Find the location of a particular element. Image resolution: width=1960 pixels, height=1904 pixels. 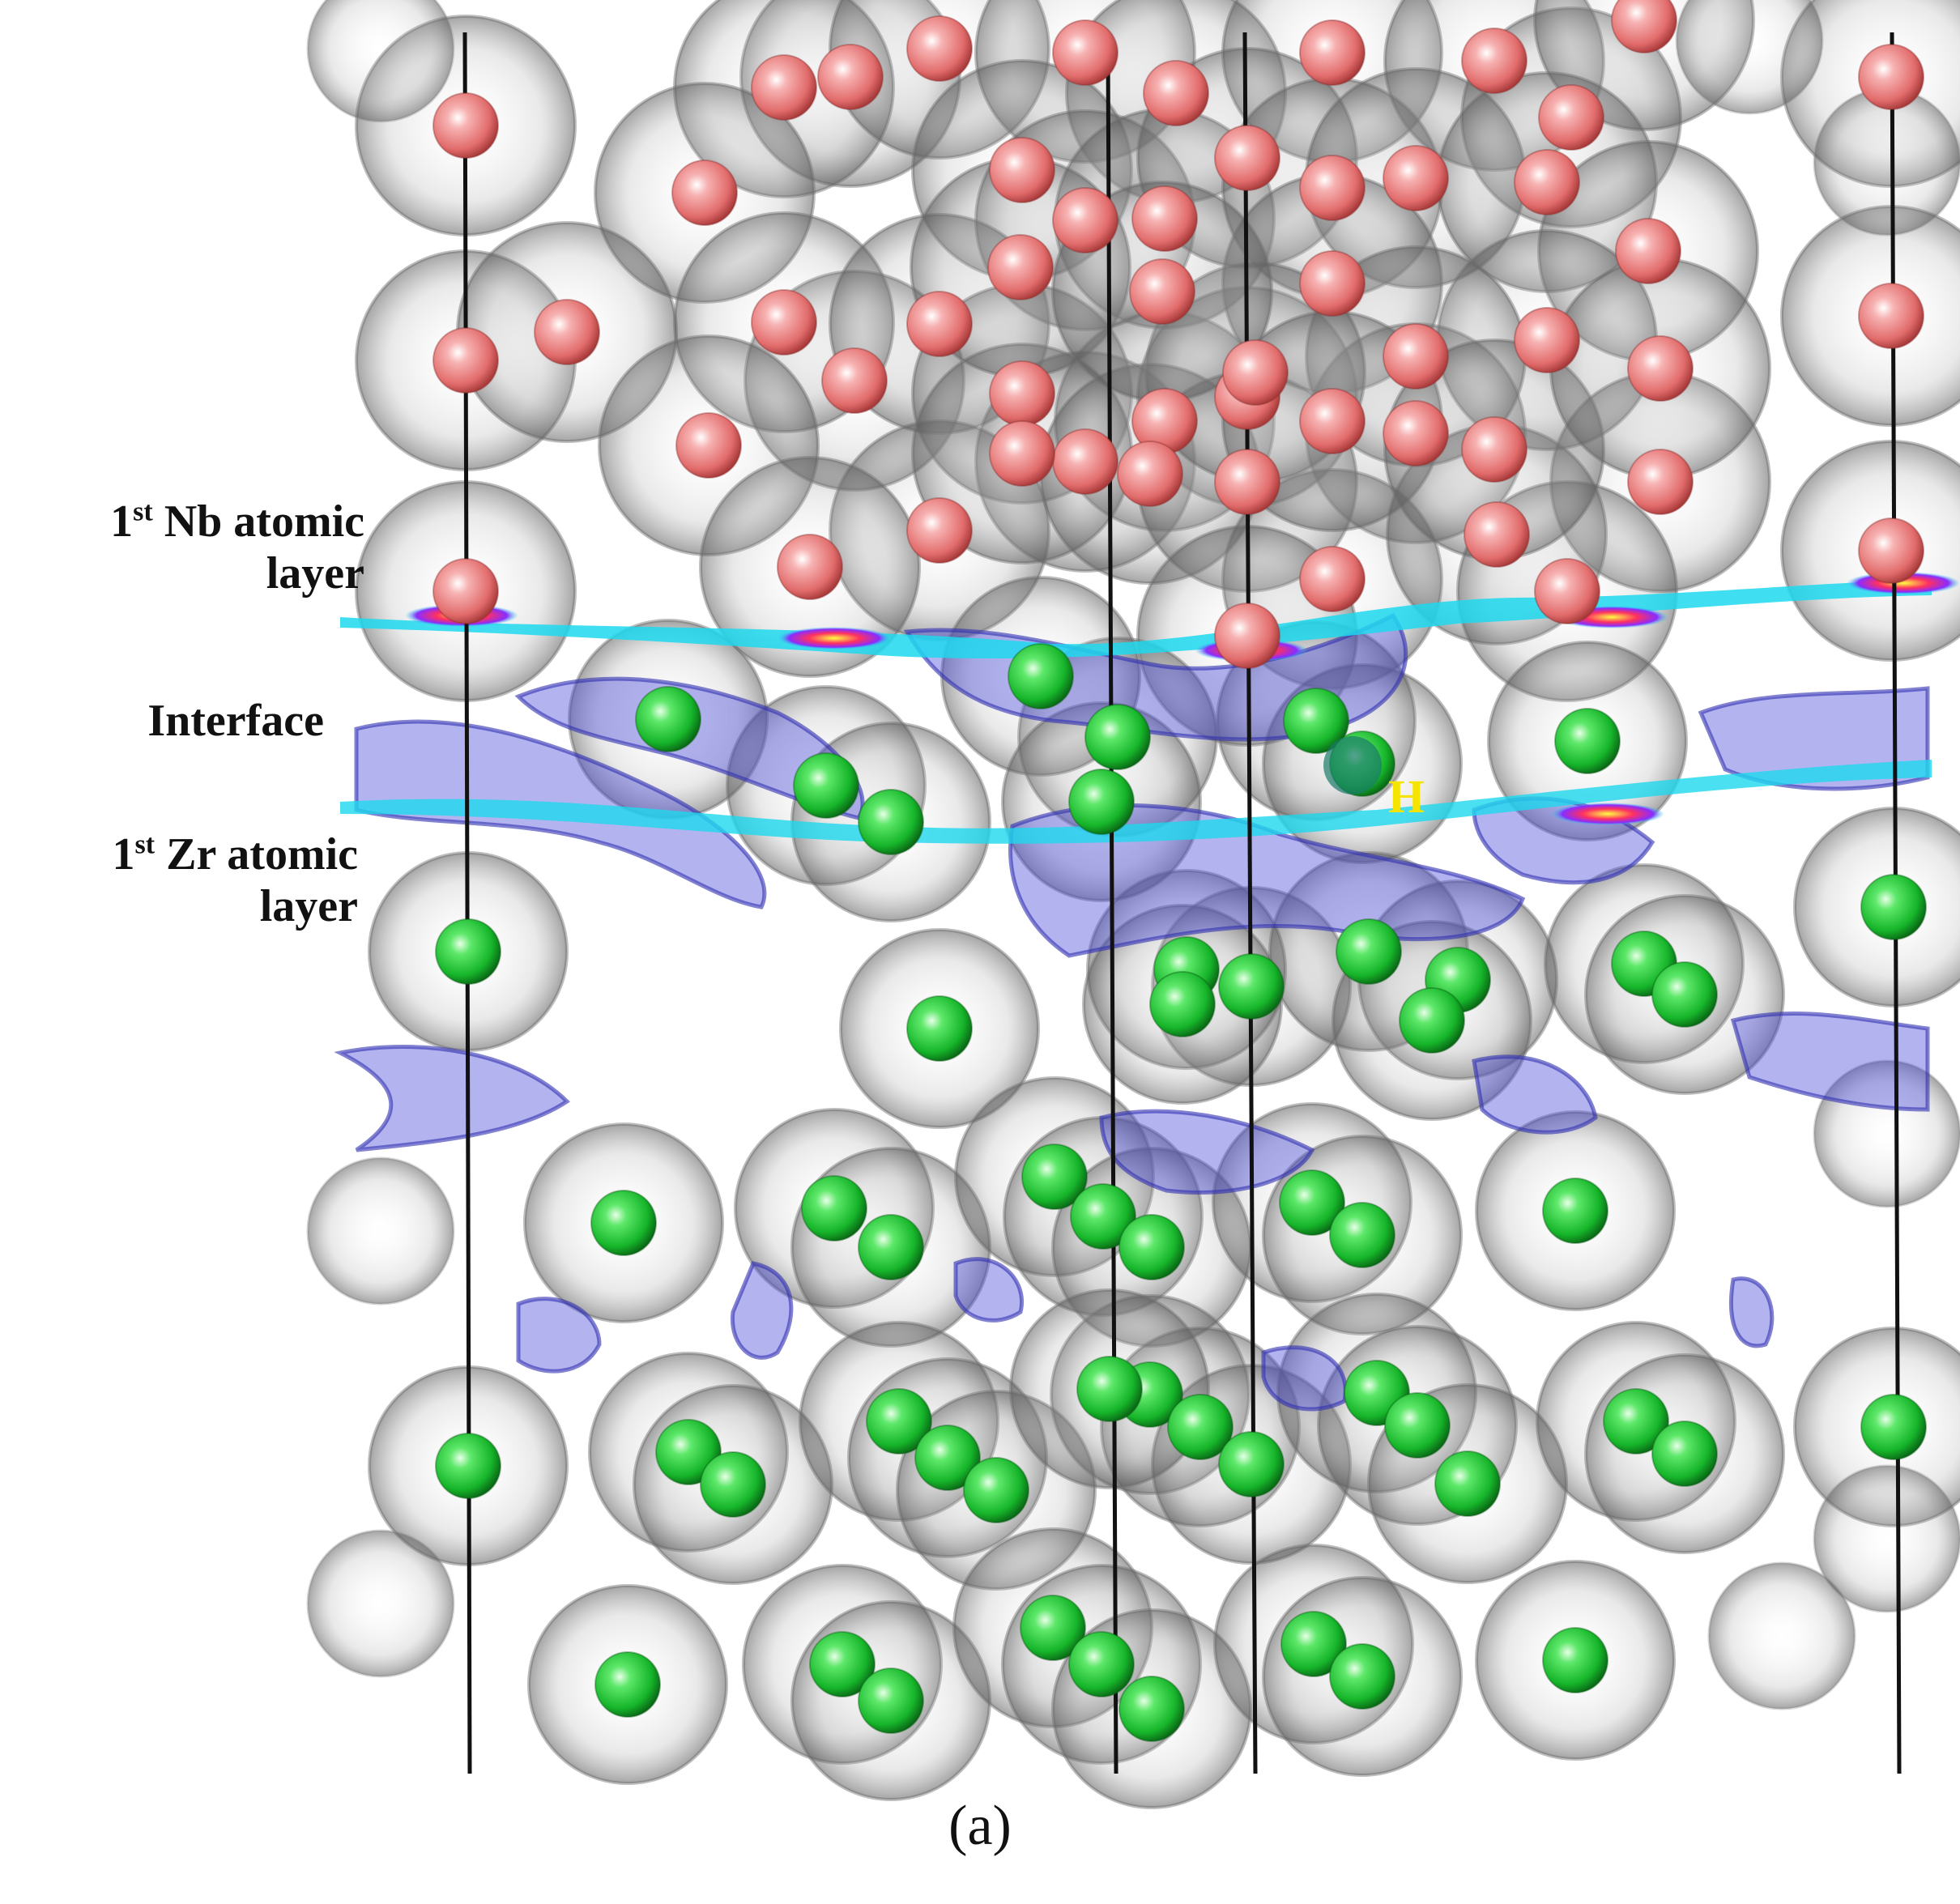

label-first-zr-atomic-layer: 1st Zr atomic layer is located at coordinates (191, 880).